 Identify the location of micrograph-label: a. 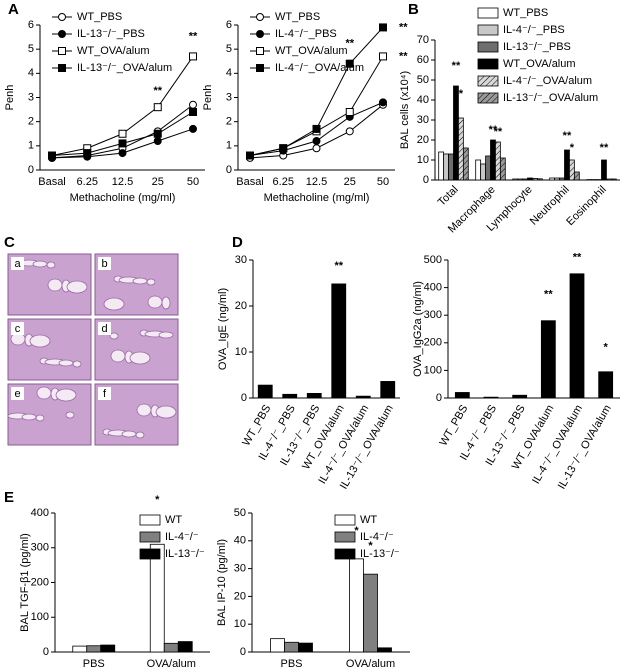
(17, 264).